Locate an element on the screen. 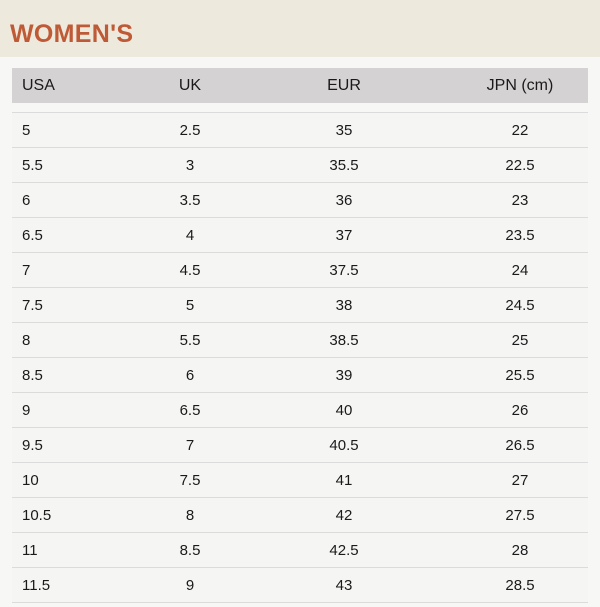  cell-eur: 39 is located at coordinates (344, 375).